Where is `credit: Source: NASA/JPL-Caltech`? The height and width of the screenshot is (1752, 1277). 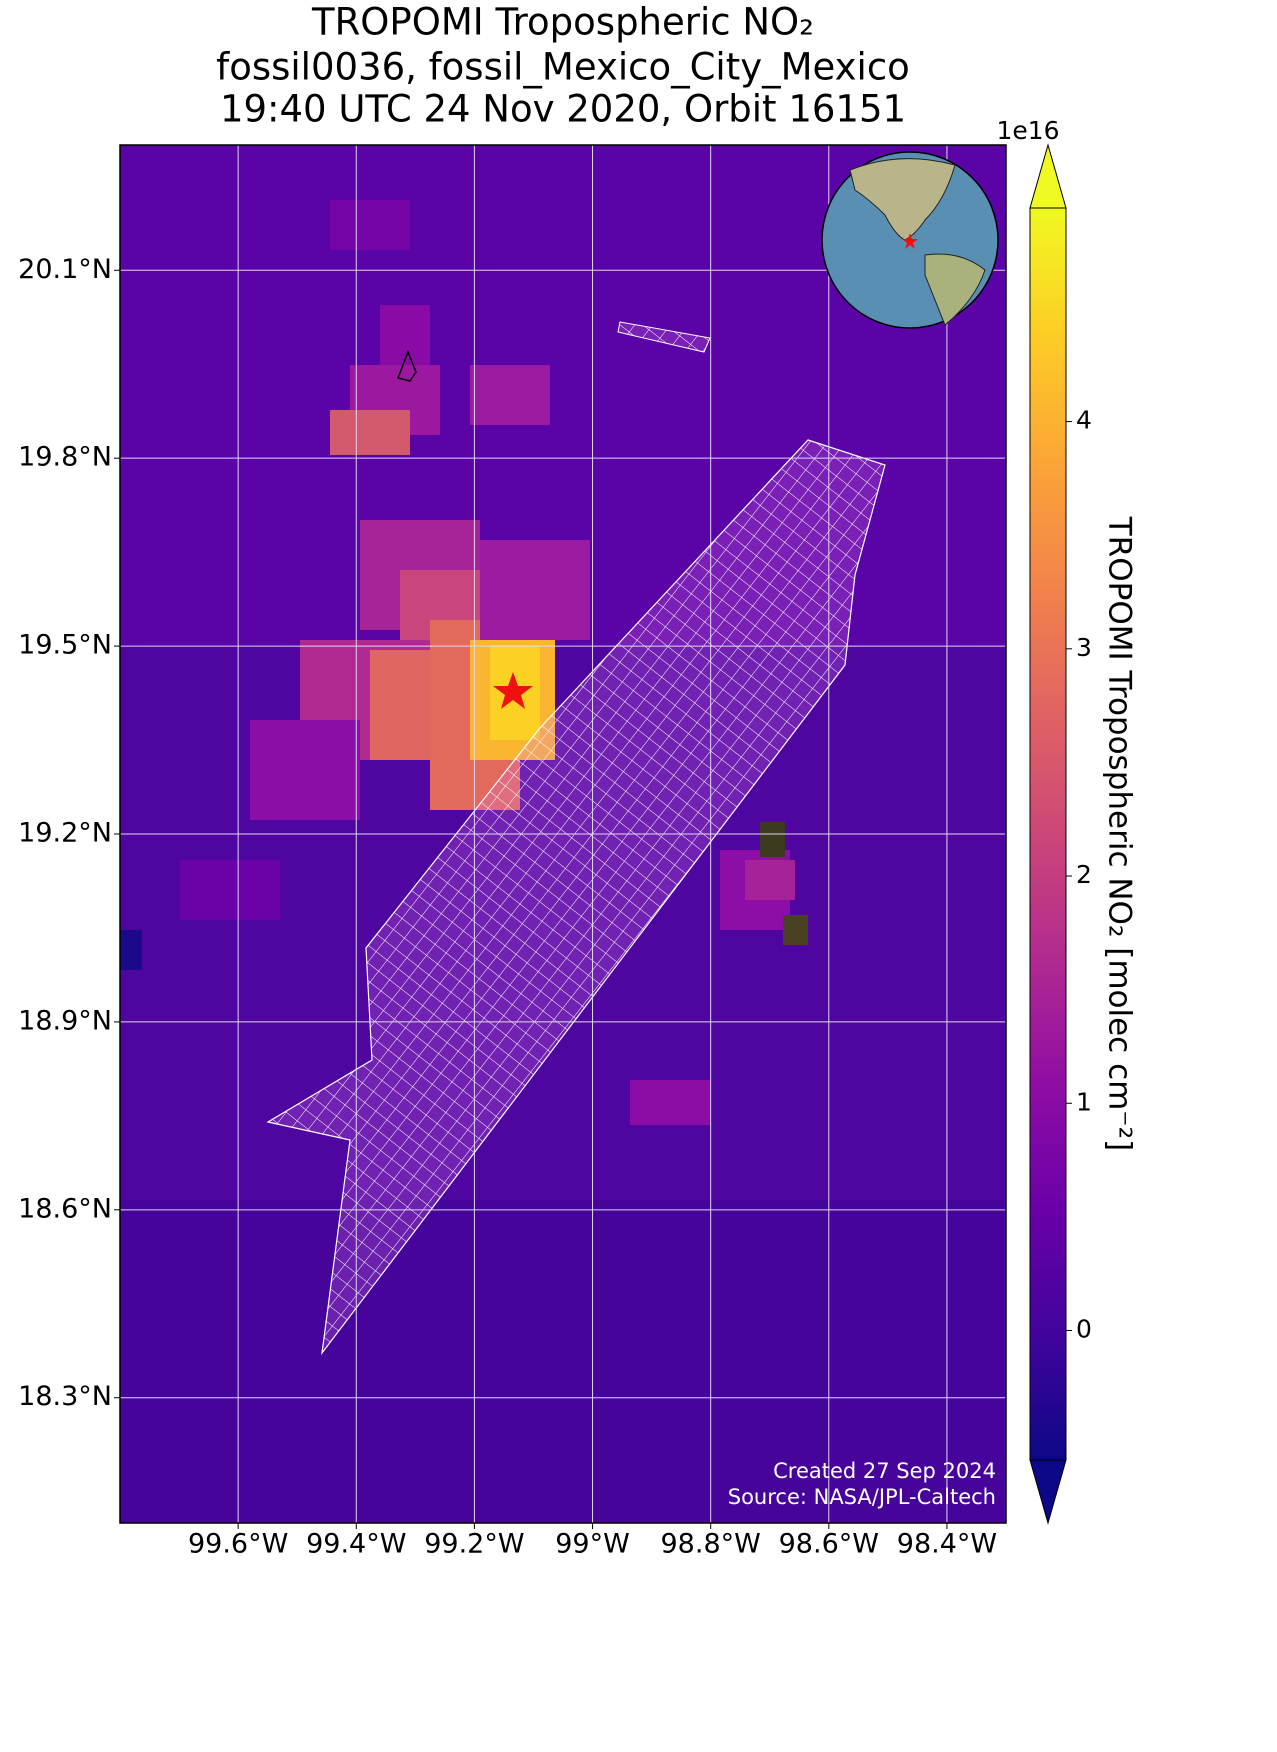 credit: Source: NASA/JPL-Caltech is located at coordinates (862, 1497).